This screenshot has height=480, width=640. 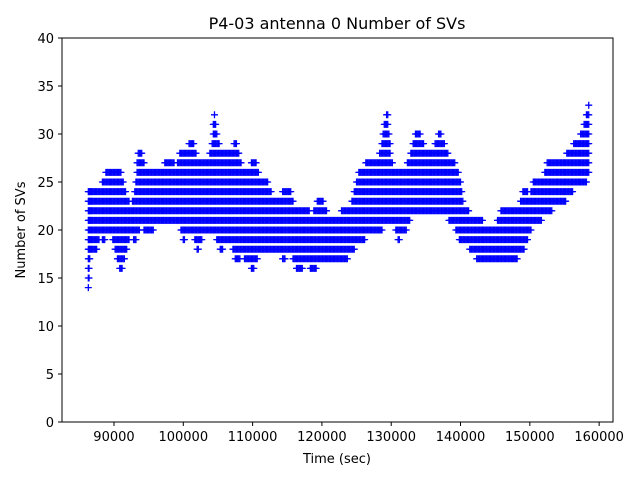 I want to click on x-tick-label: 130000, so click(x=391, y=437).